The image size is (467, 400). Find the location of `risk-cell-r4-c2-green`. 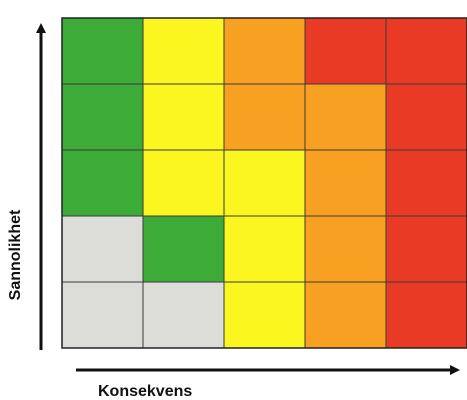

risk-cell-r4-c2-green is located at coordinates (183, 249).